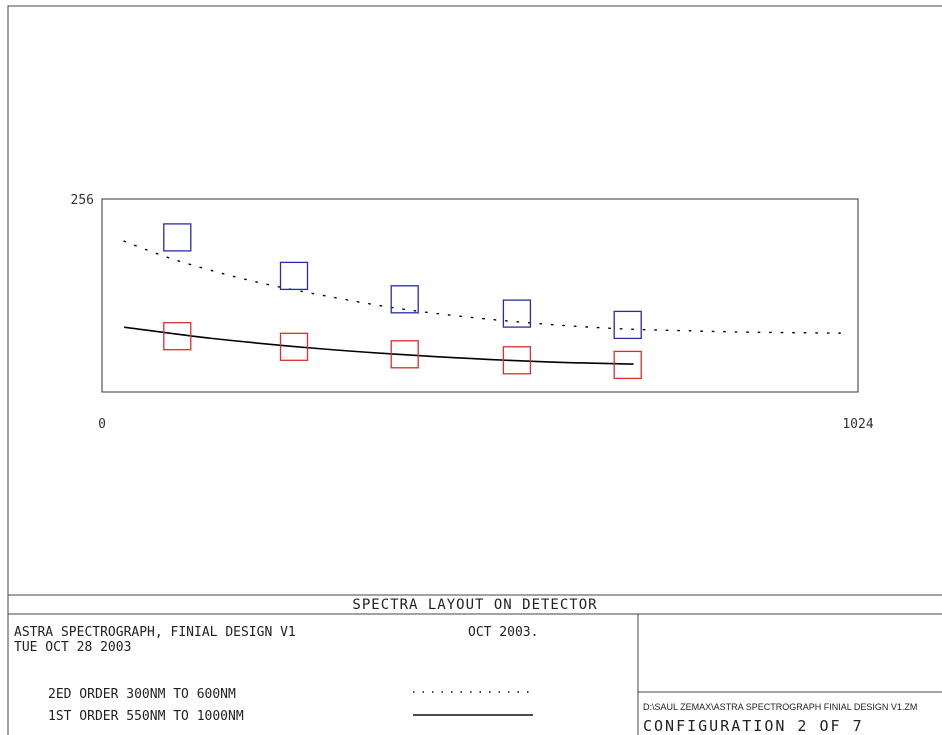 The height and width of the screenshot is (735, 942). I want to click on series-line-second-order, so click(486, 287).